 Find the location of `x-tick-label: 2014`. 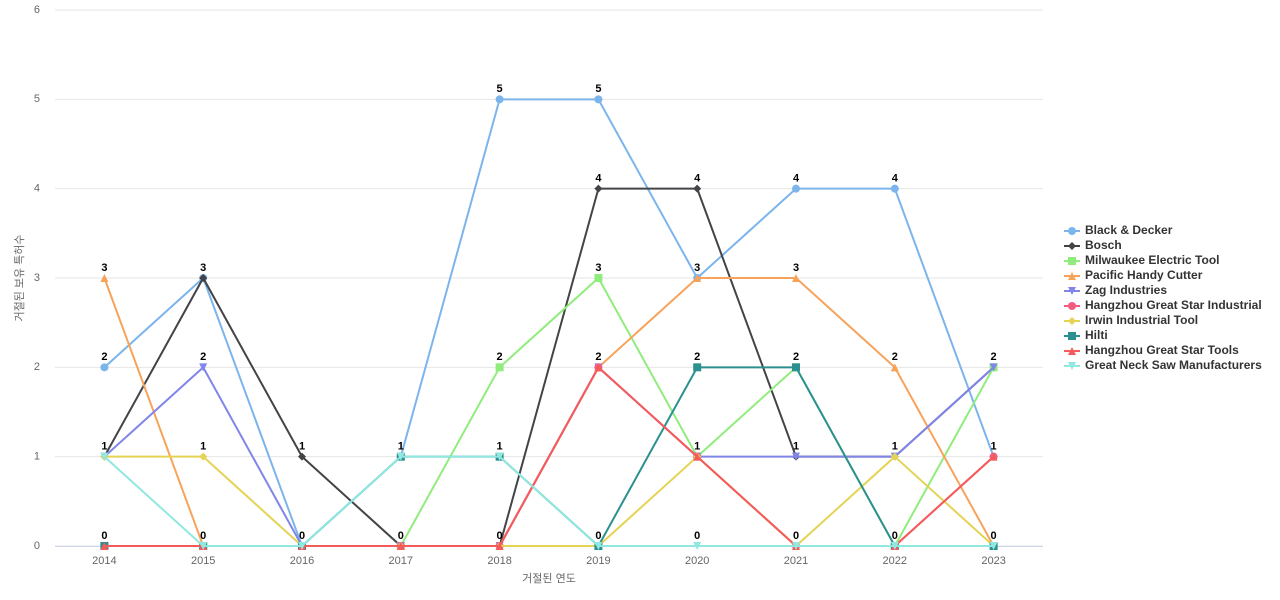

x-tick-label: 2014 is located at coordinates (104, 561).